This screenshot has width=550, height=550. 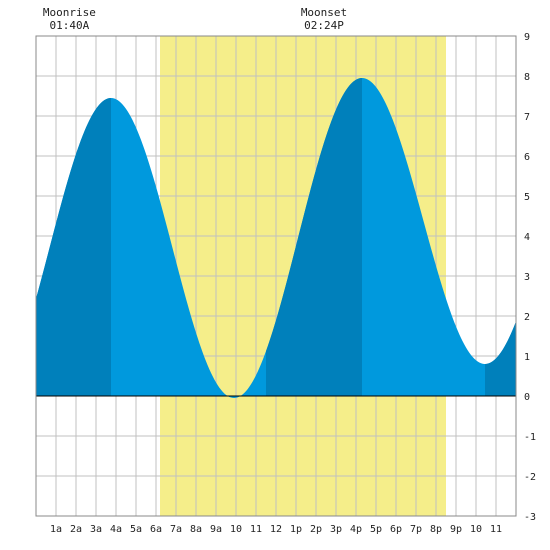 I want to click on y-tick-label: 6, so click(x=527, y=157).